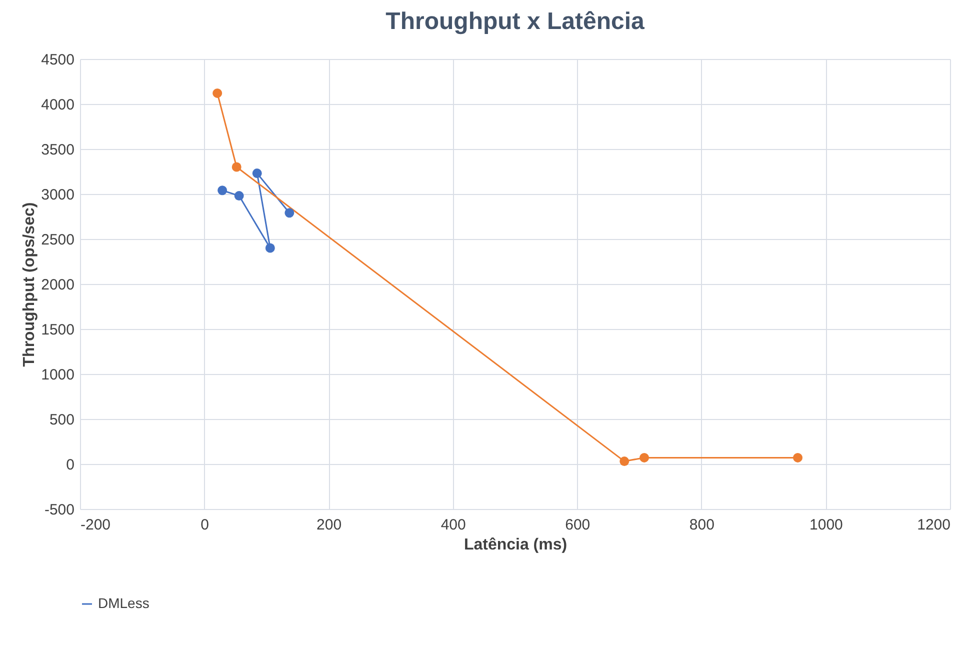 This screenshot has width=971, height=650. What do you see at coordinates (57, 195) in the screenshot?
I see `y-tick-label: 3000` at bounding box center [57, 195].